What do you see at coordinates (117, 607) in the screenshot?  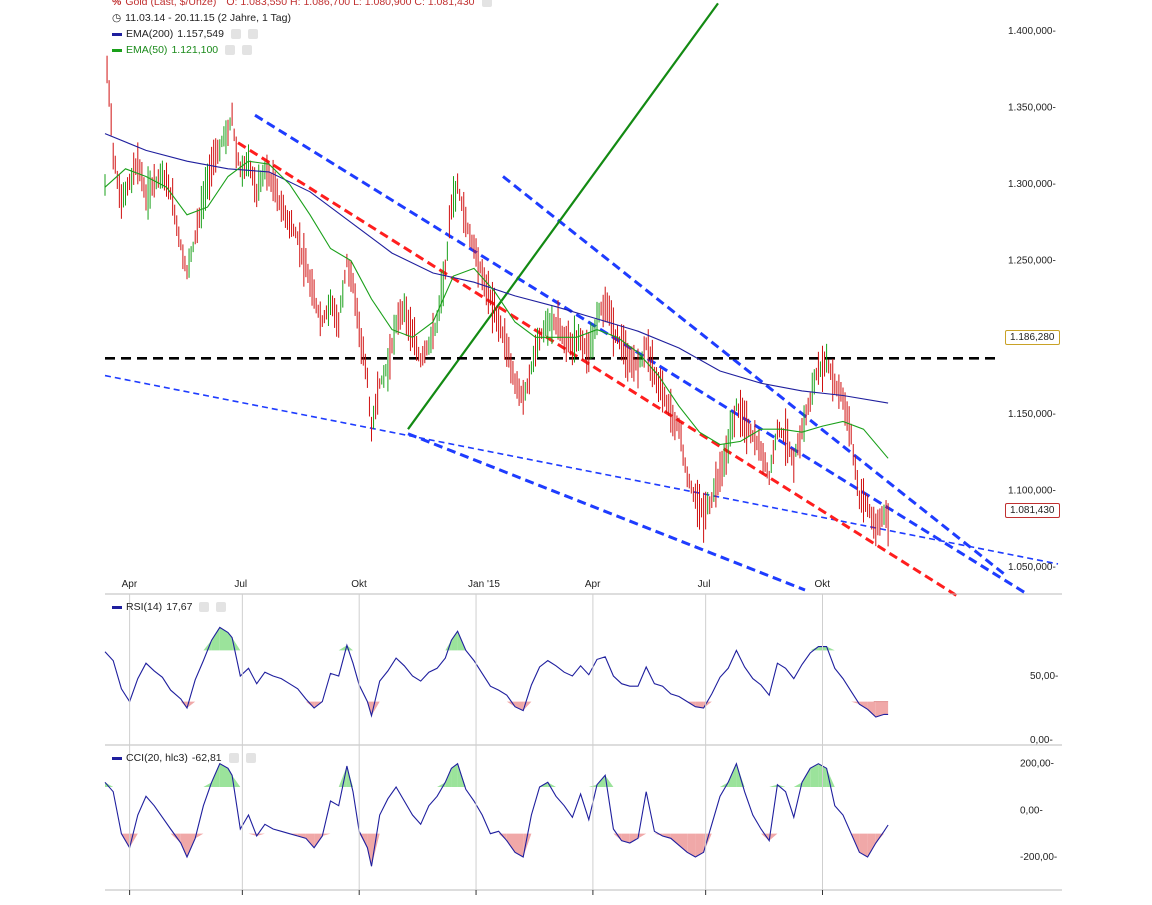 I see `rsi-swatch` at bounding box center [117, 607].